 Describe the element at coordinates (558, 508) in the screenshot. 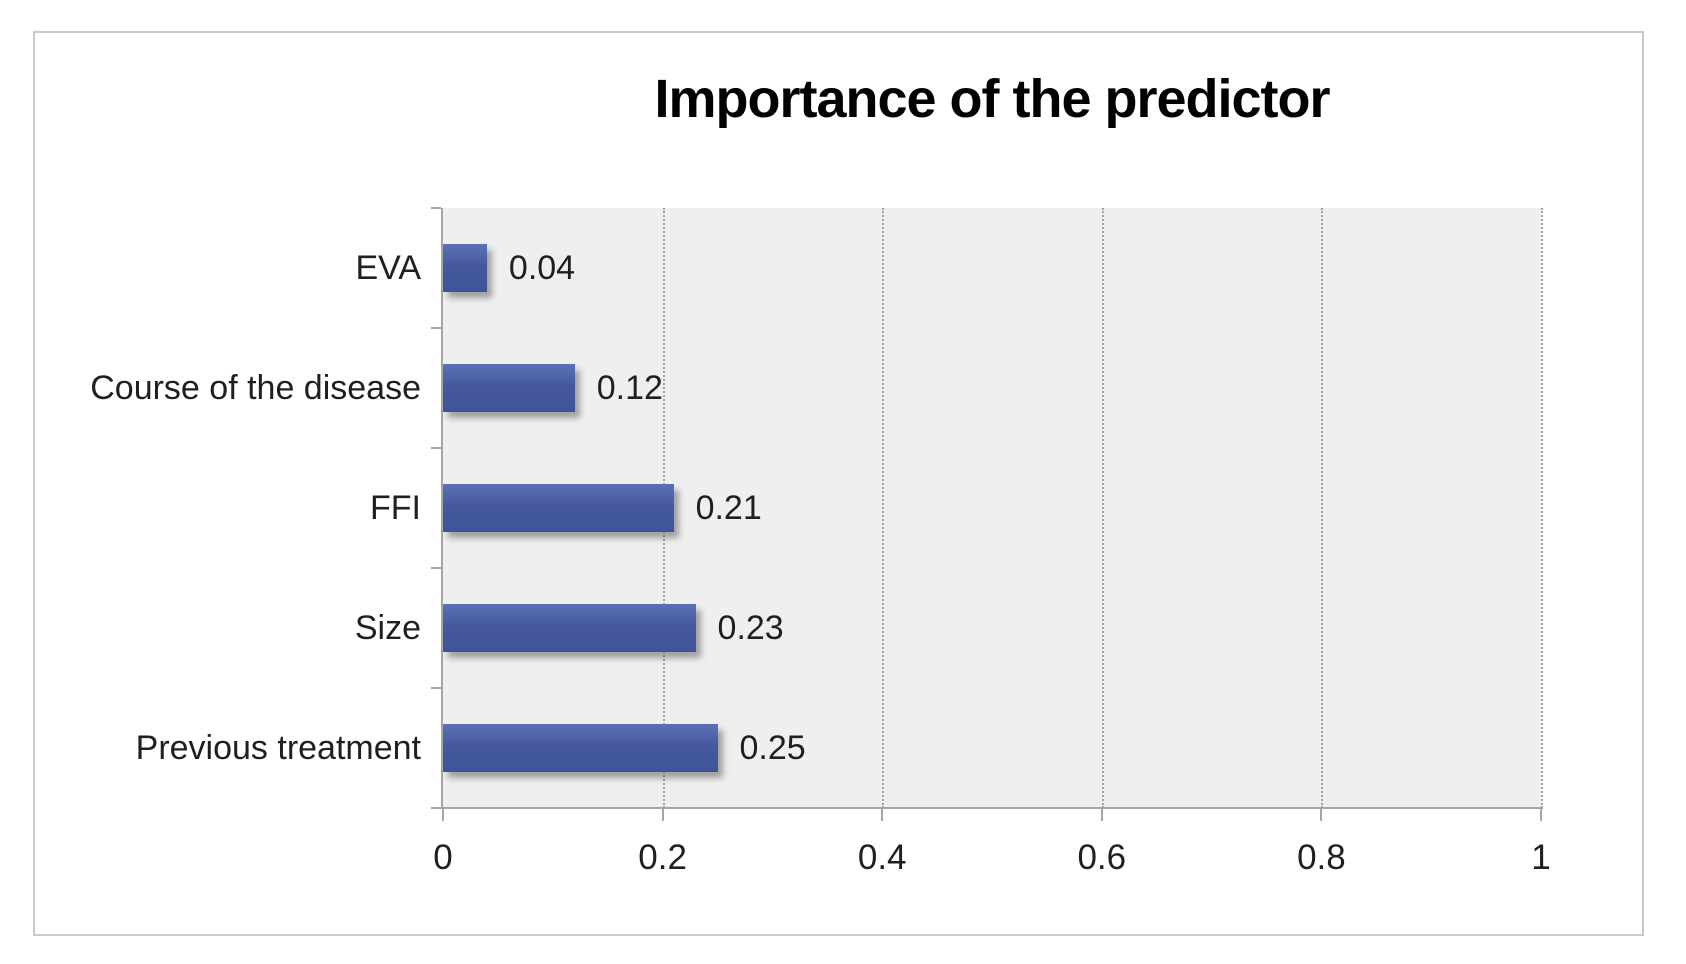

I see `bar-ffi` at that location.